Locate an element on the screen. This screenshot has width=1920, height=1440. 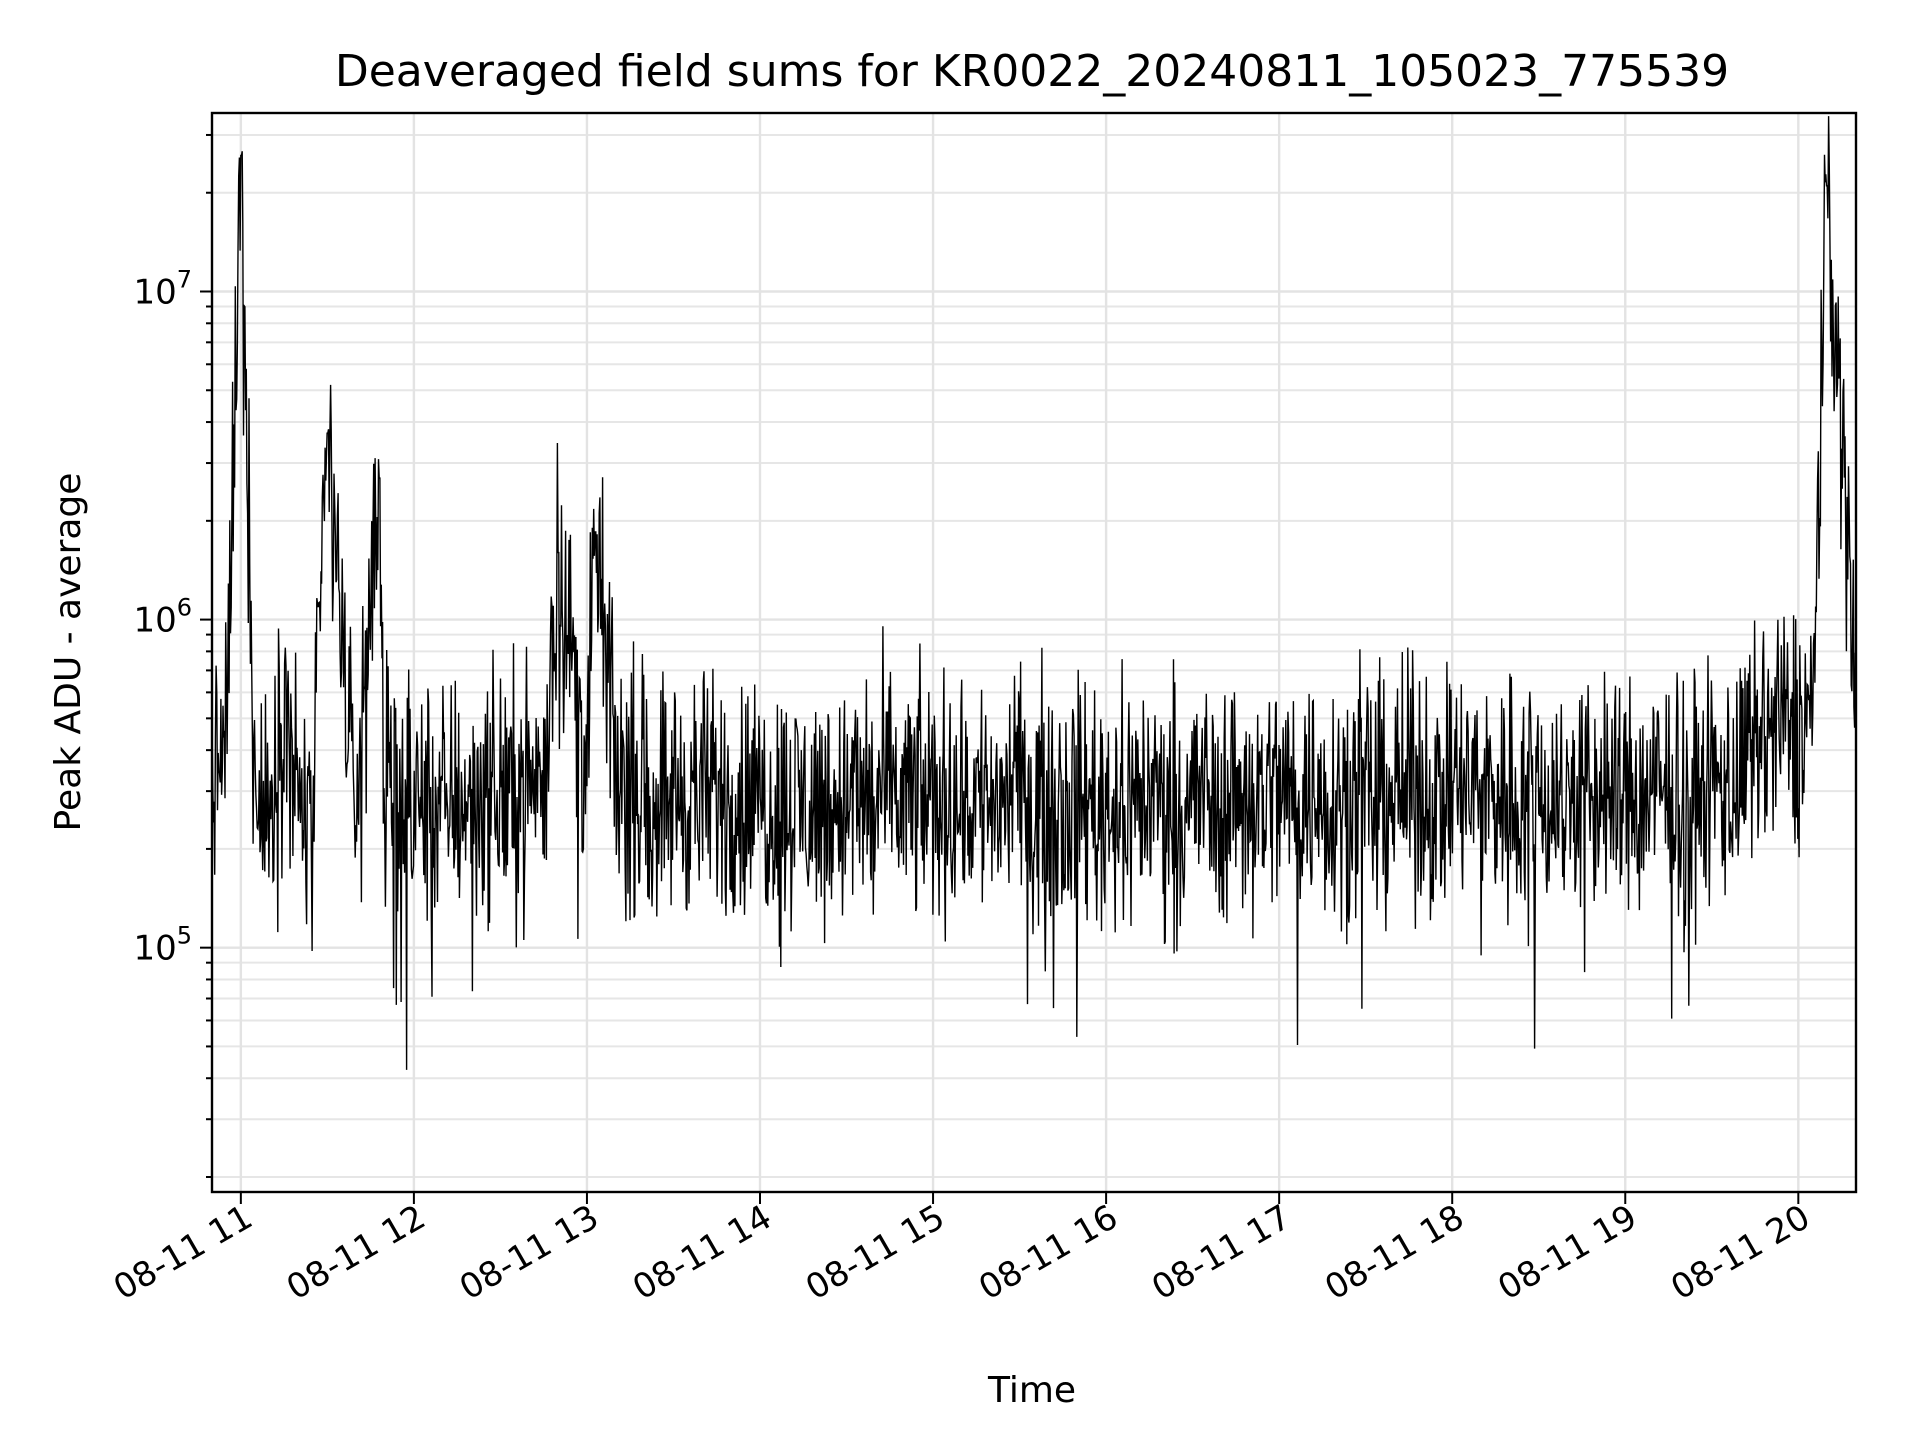
x-tick-label: 08-11 18 is located at coordinates (1394, 1252).